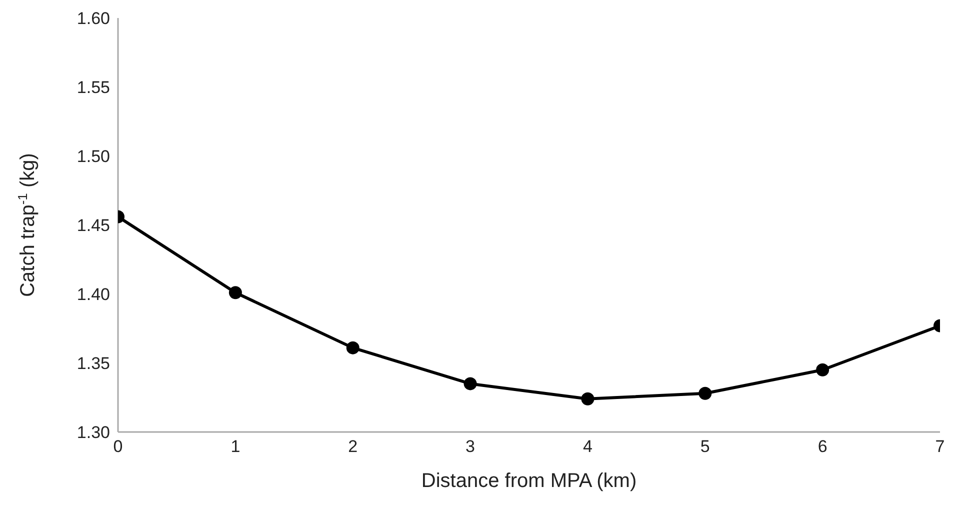 The width and height of the screenshot is (956, 512). I want to click on y-tick-label: 1.40, so click(93, 294).